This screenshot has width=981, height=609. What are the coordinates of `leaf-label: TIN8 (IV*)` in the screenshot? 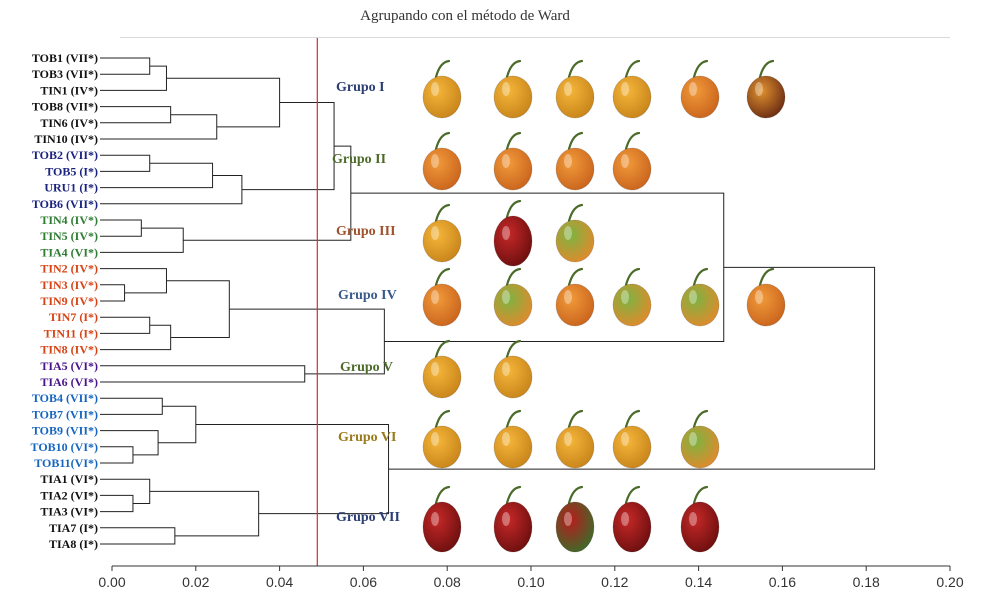 It's located at (69, 350).